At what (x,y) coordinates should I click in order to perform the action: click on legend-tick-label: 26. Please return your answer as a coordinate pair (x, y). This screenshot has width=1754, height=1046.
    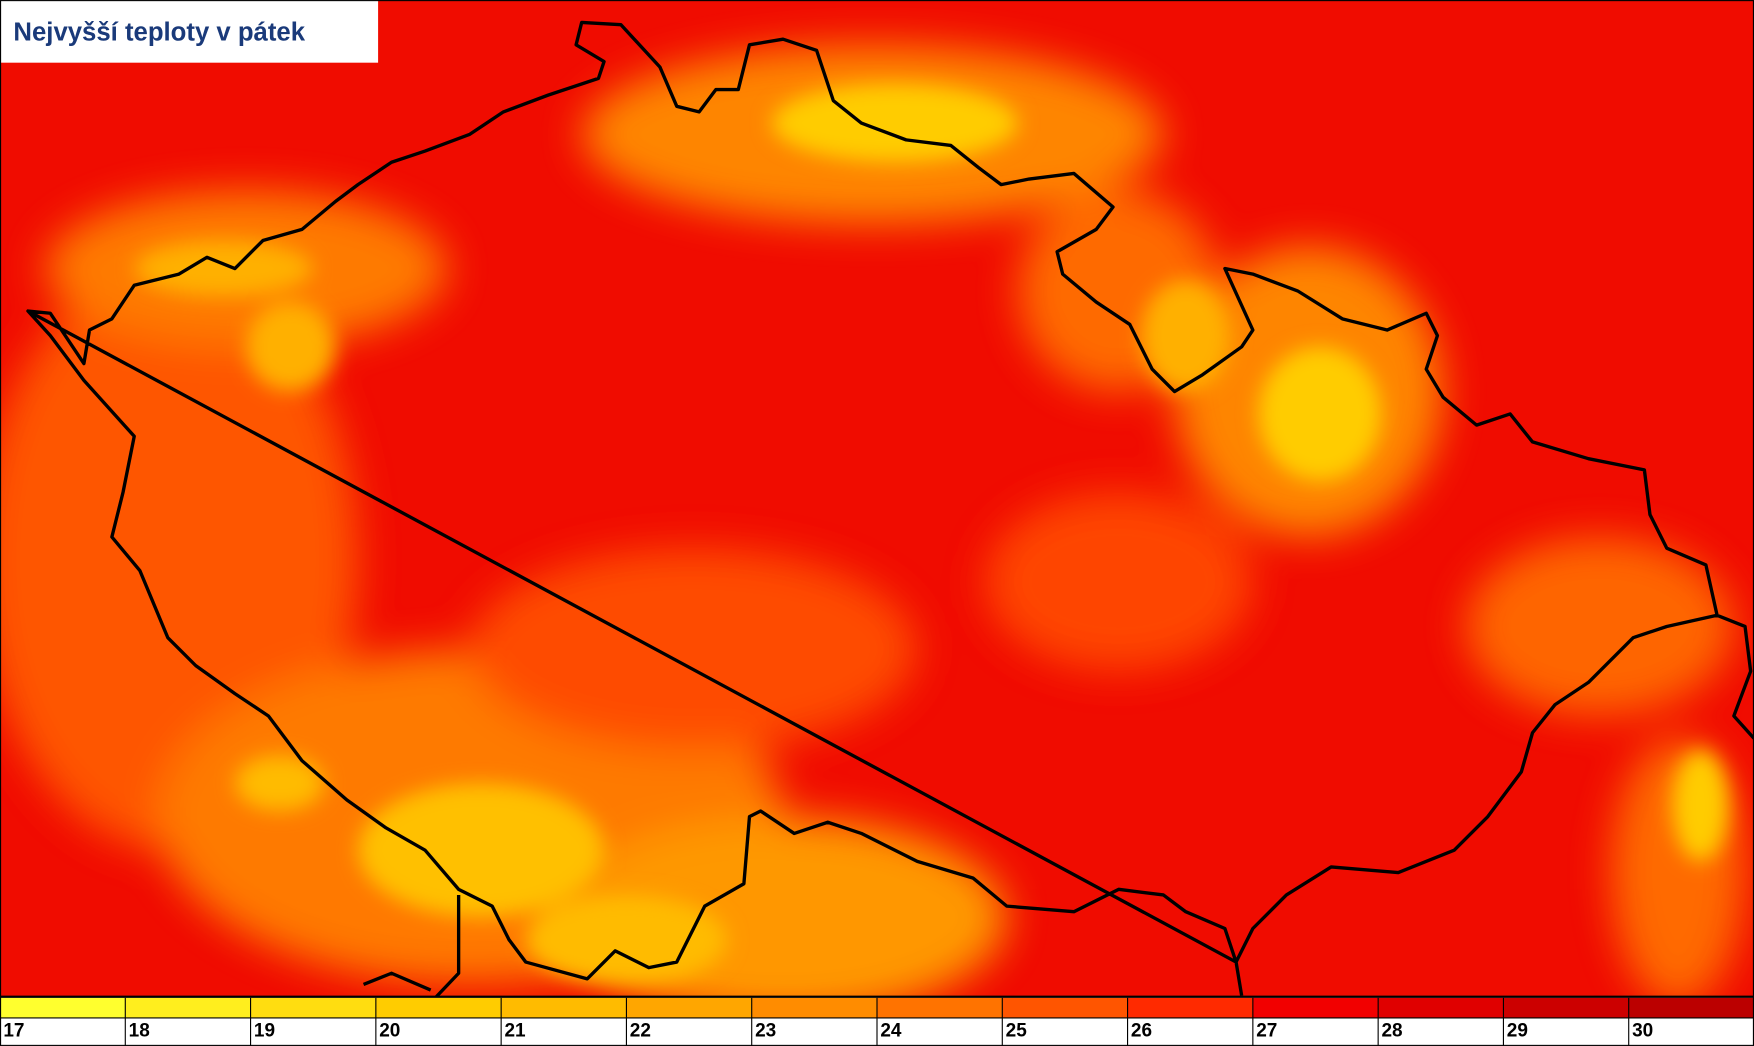
    Looking at the image, I should click on (1141, 1030).